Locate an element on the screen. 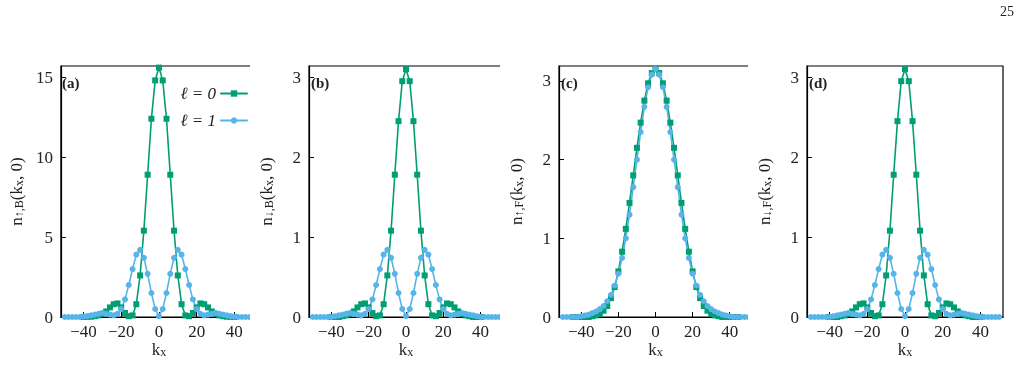 The height and width of the screenshot is (367, 1028). legend-label: ℓ = 1 is located at coordinates (198, 120).